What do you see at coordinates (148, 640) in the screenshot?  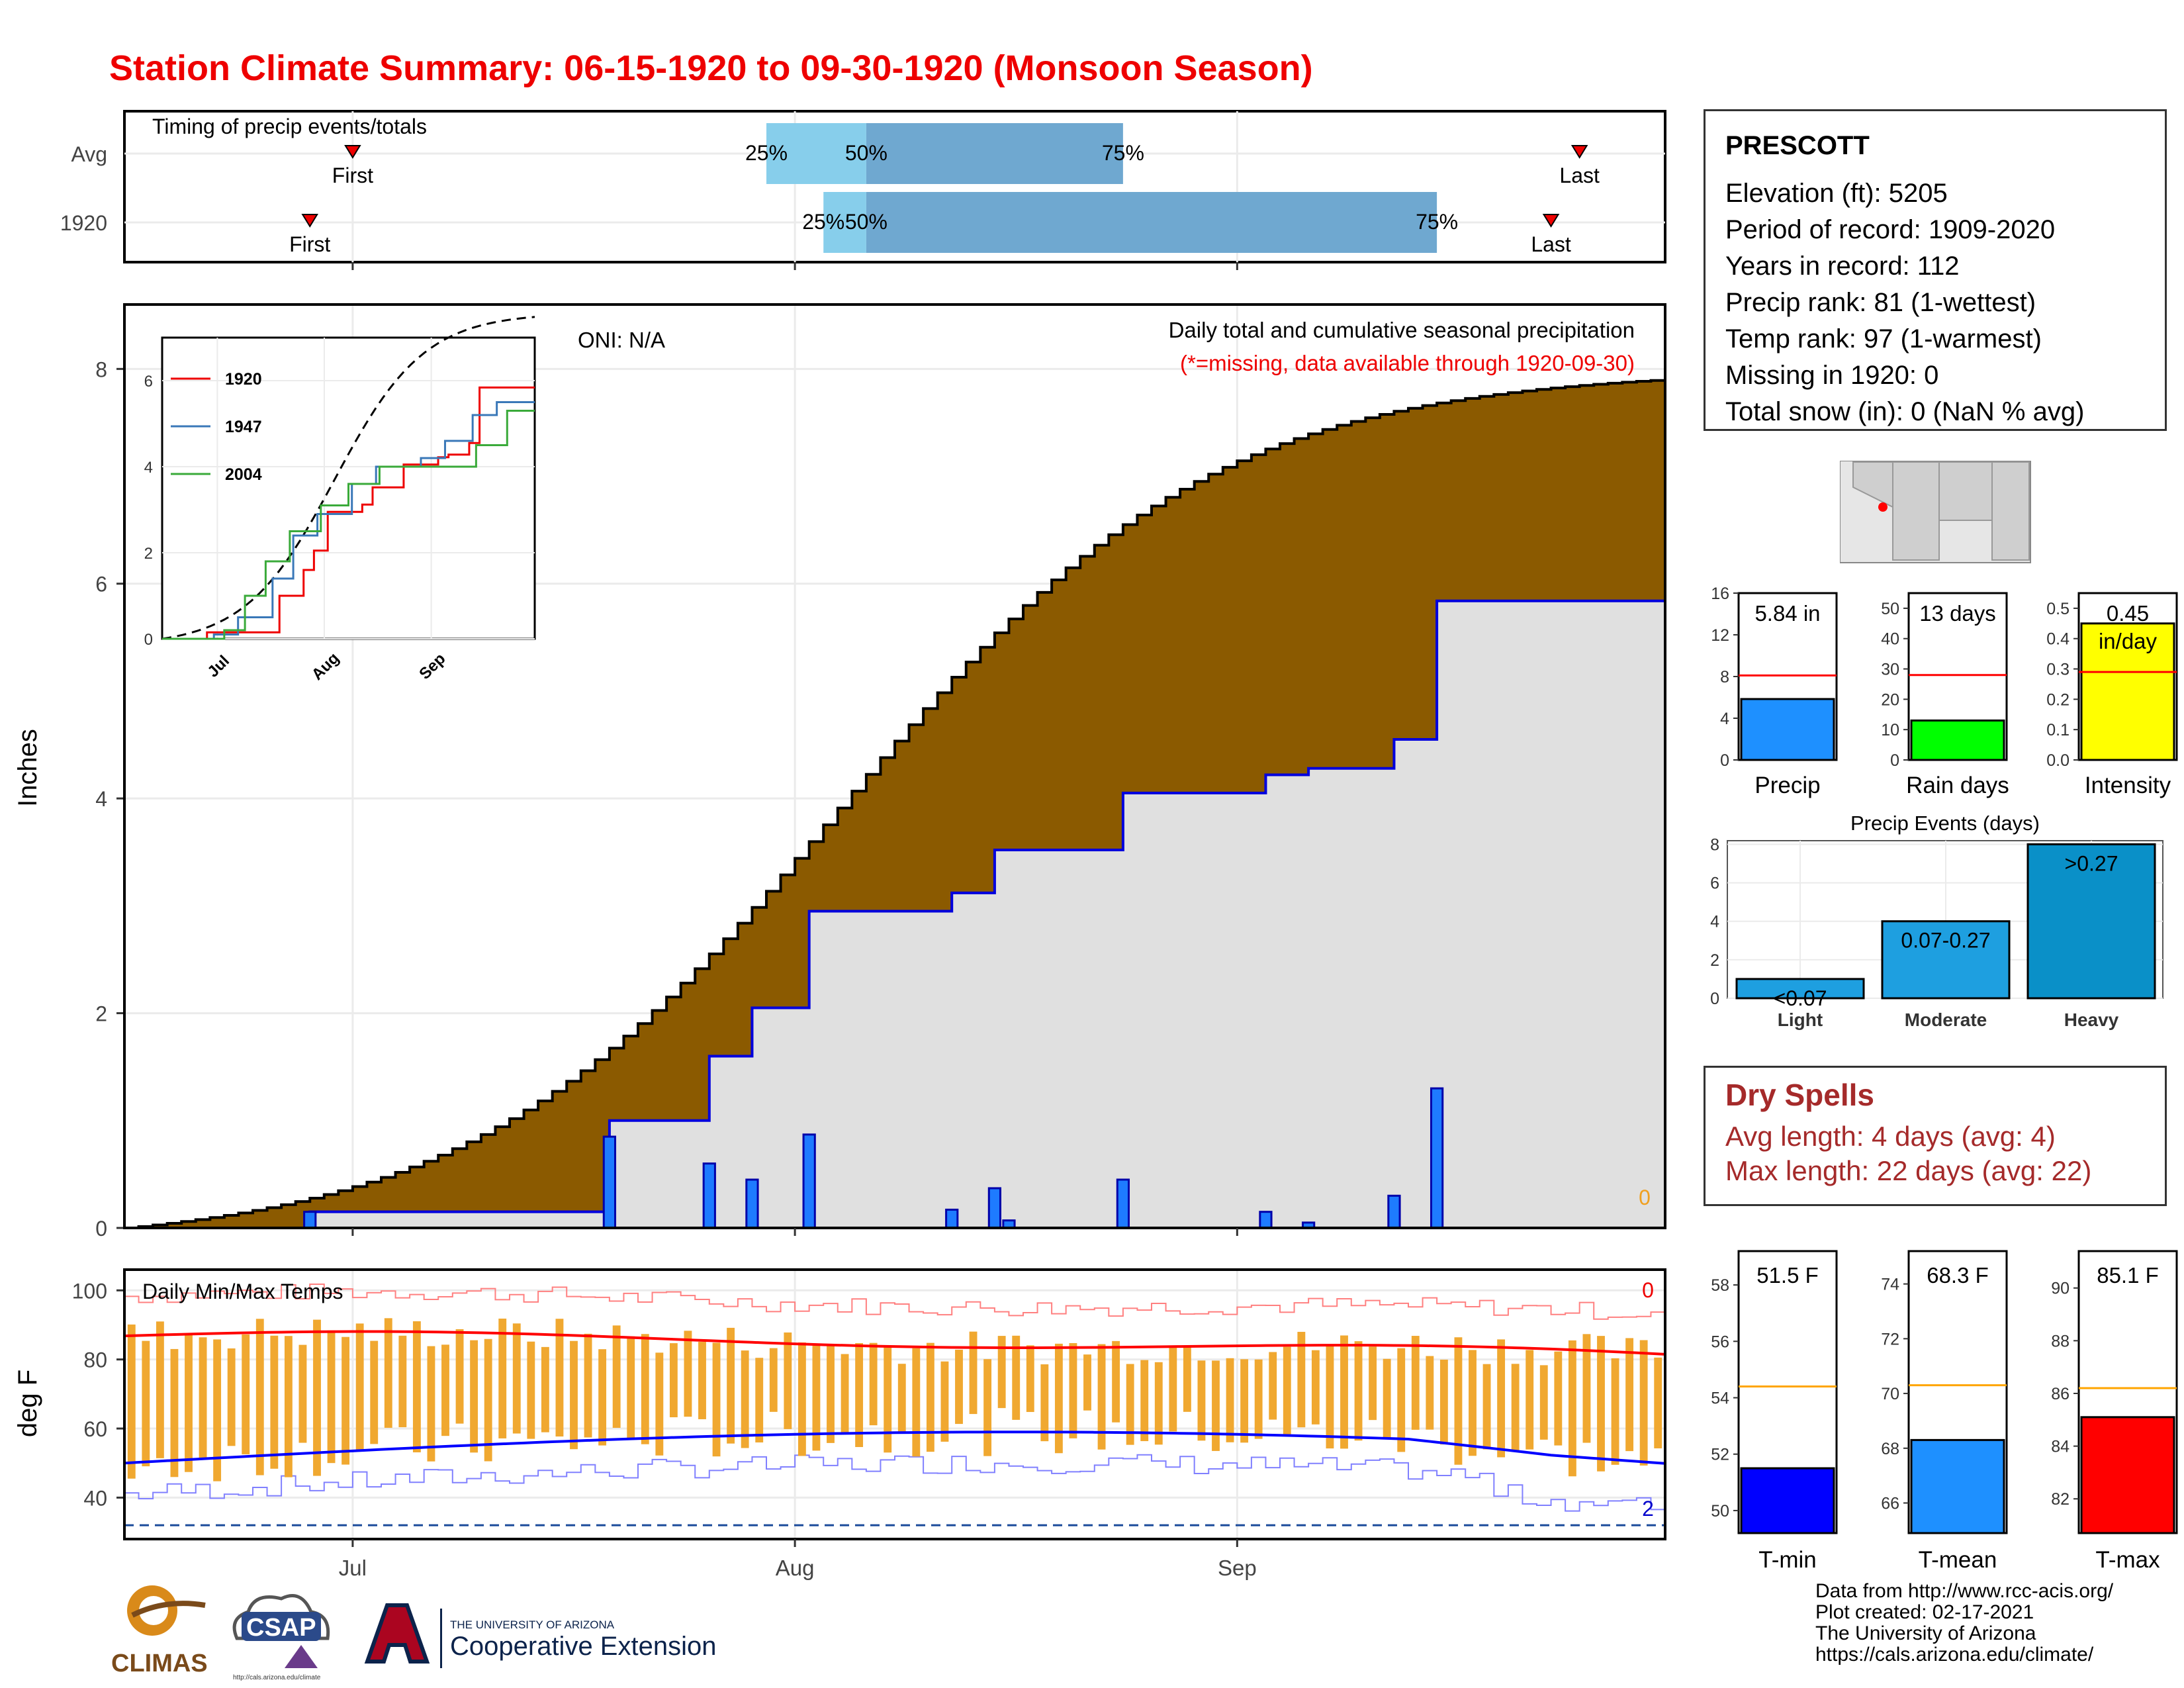 I see `inset-ytick-label: 0` at bounding box center [148, 640].